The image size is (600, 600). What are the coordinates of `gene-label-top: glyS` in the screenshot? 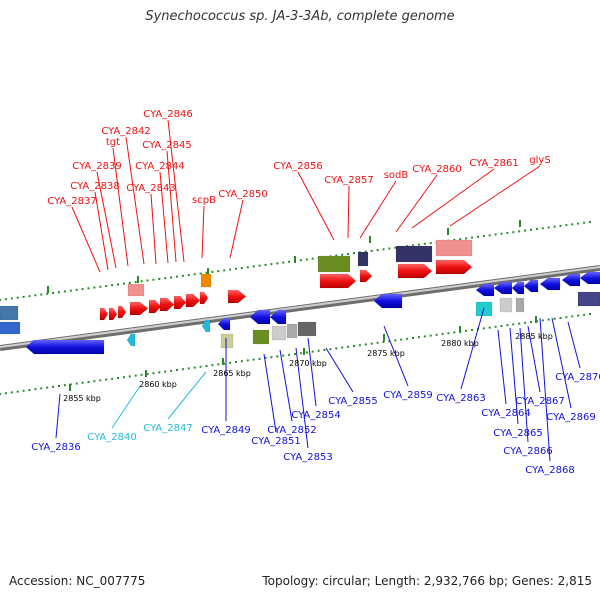 It's located at (539, 160).